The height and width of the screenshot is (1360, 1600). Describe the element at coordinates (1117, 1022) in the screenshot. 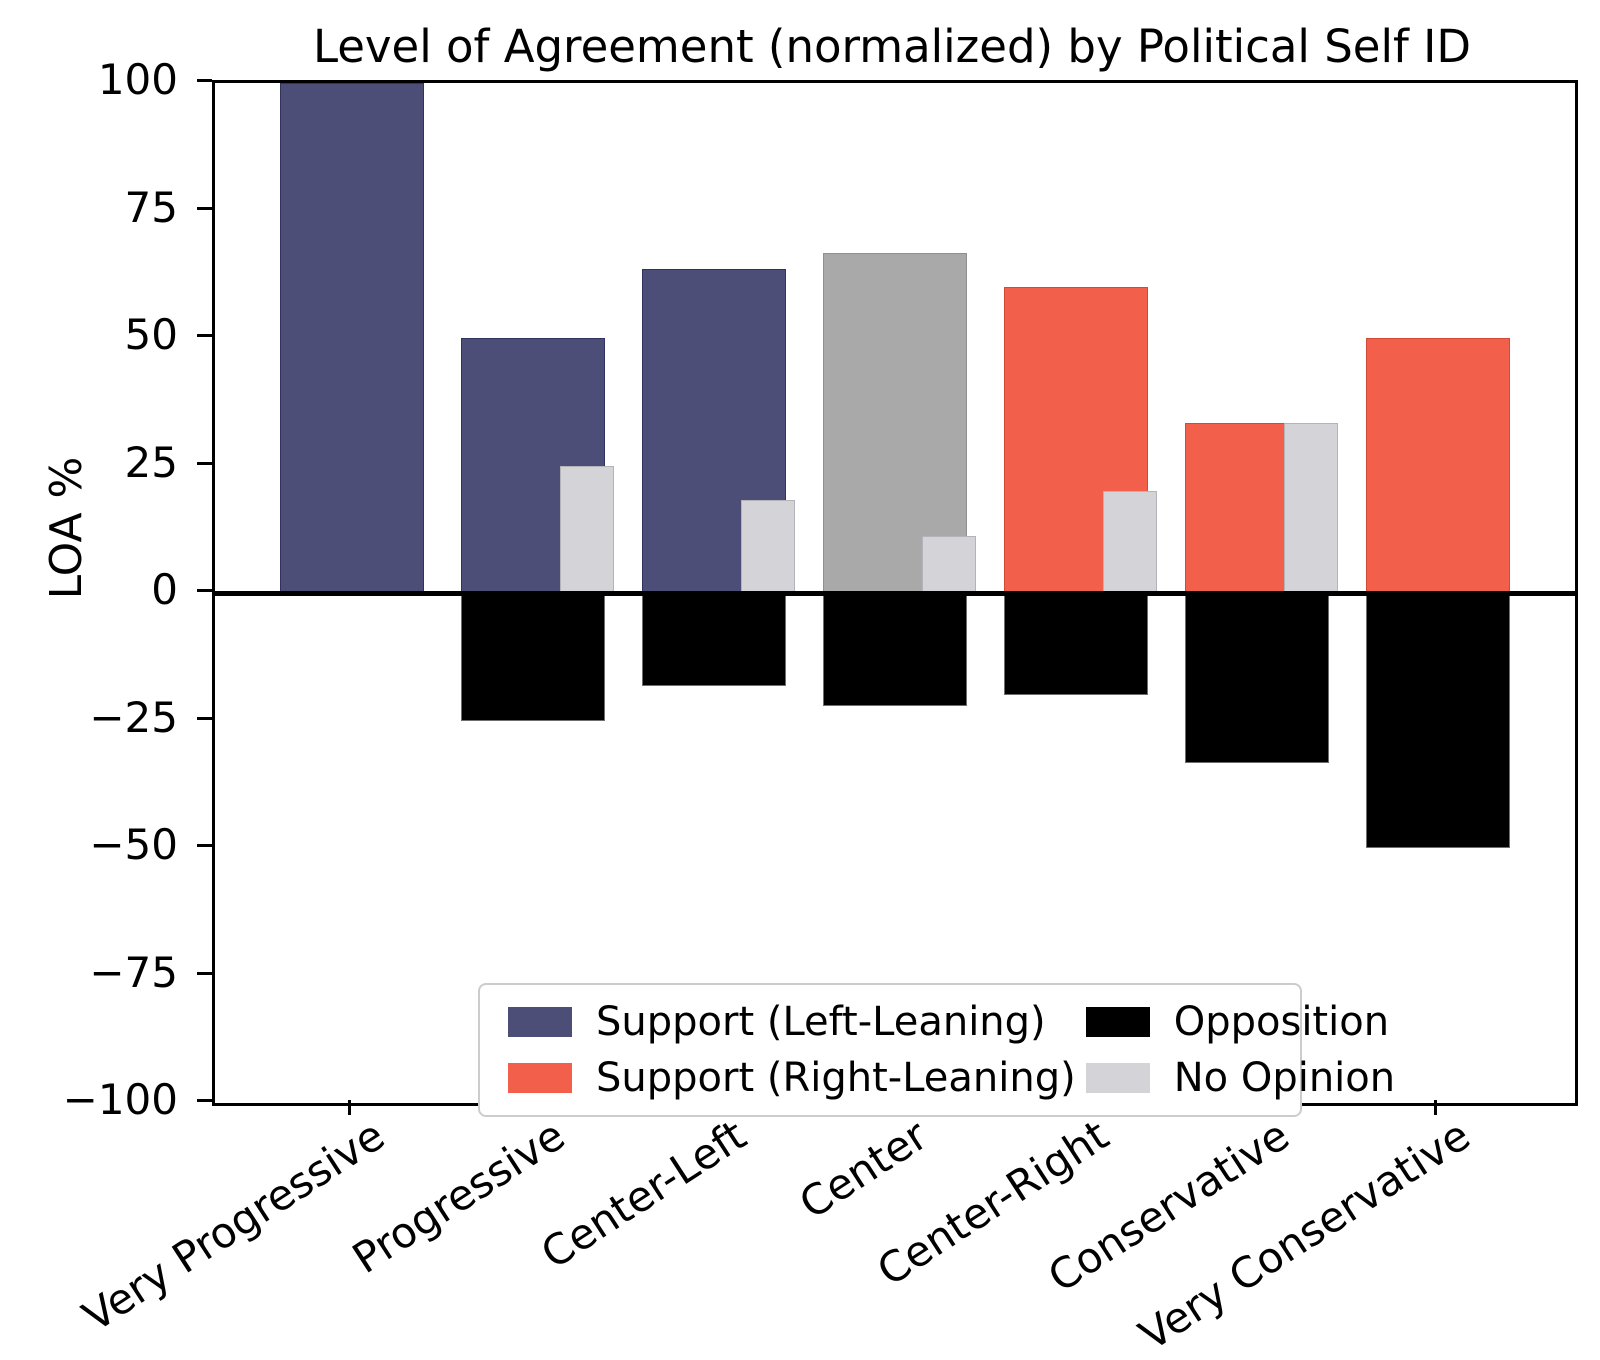

I see `legend-swatch-opposition` at that location.